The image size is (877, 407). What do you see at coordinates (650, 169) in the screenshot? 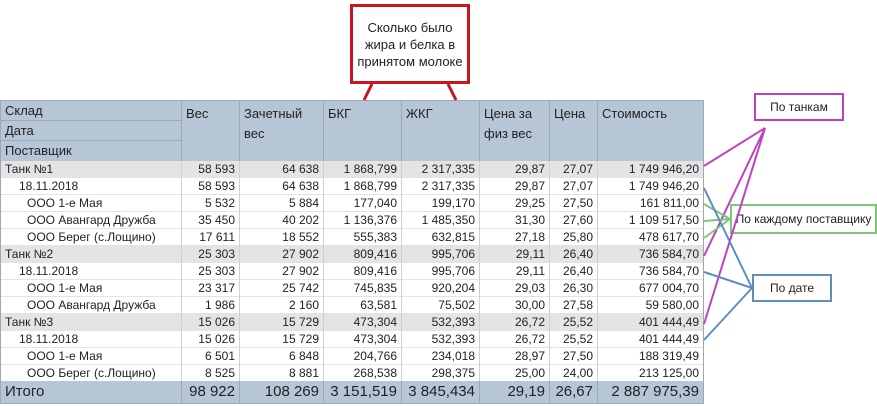
I see `row-cell: 1 749 946,20` at bounding box center [650, 169].